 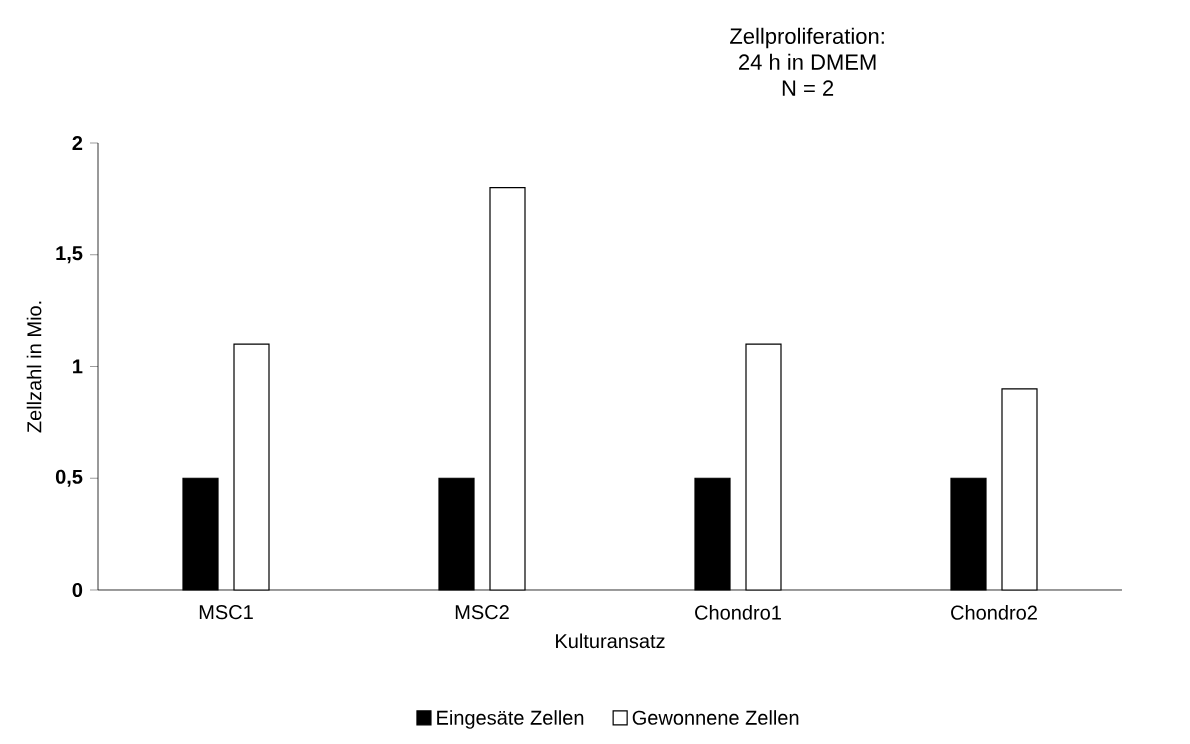 What do you see at coordinates (807, 38) in the screenshot?
I see `chart-title: Zellproliferation:` at bounding box center [807, 38].